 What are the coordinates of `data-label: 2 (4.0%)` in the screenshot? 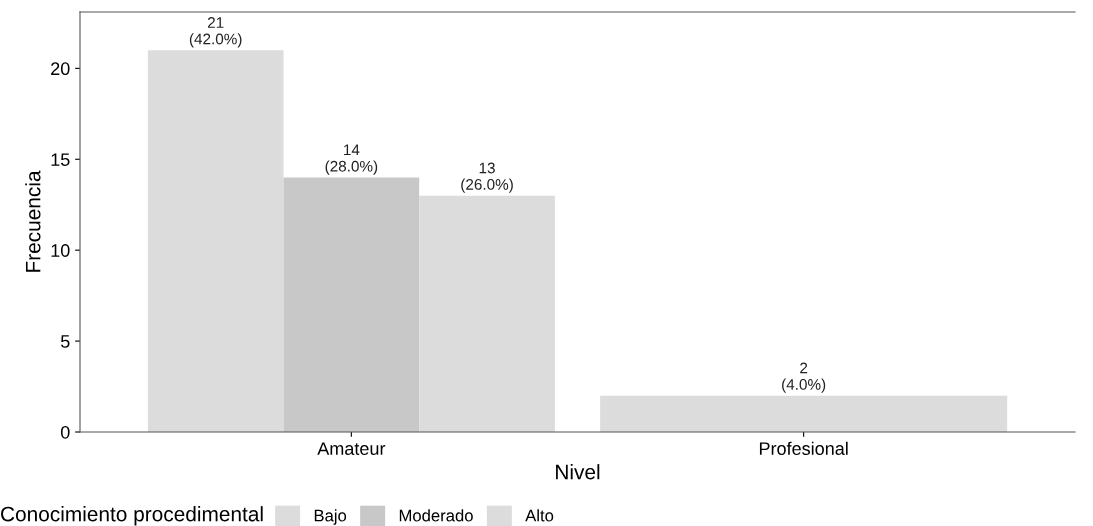 It's located at (804, 377).